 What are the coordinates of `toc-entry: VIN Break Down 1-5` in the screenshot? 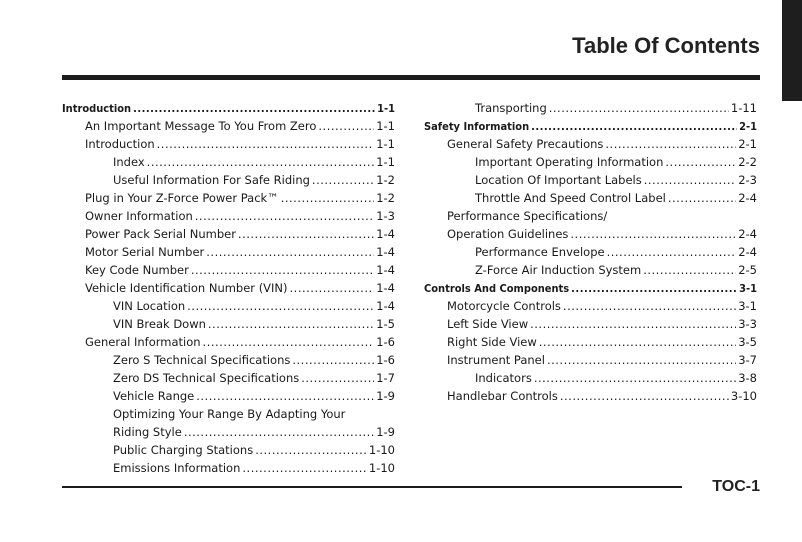 It's located at (228, 324).